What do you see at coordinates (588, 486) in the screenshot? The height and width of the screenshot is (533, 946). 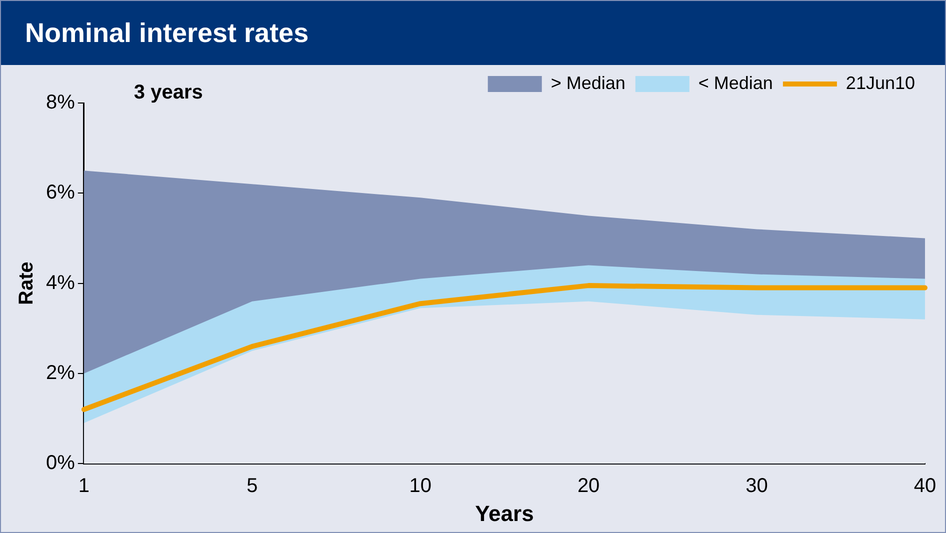 I see `x-tick-label: 20` at bounding box center [588, 486].